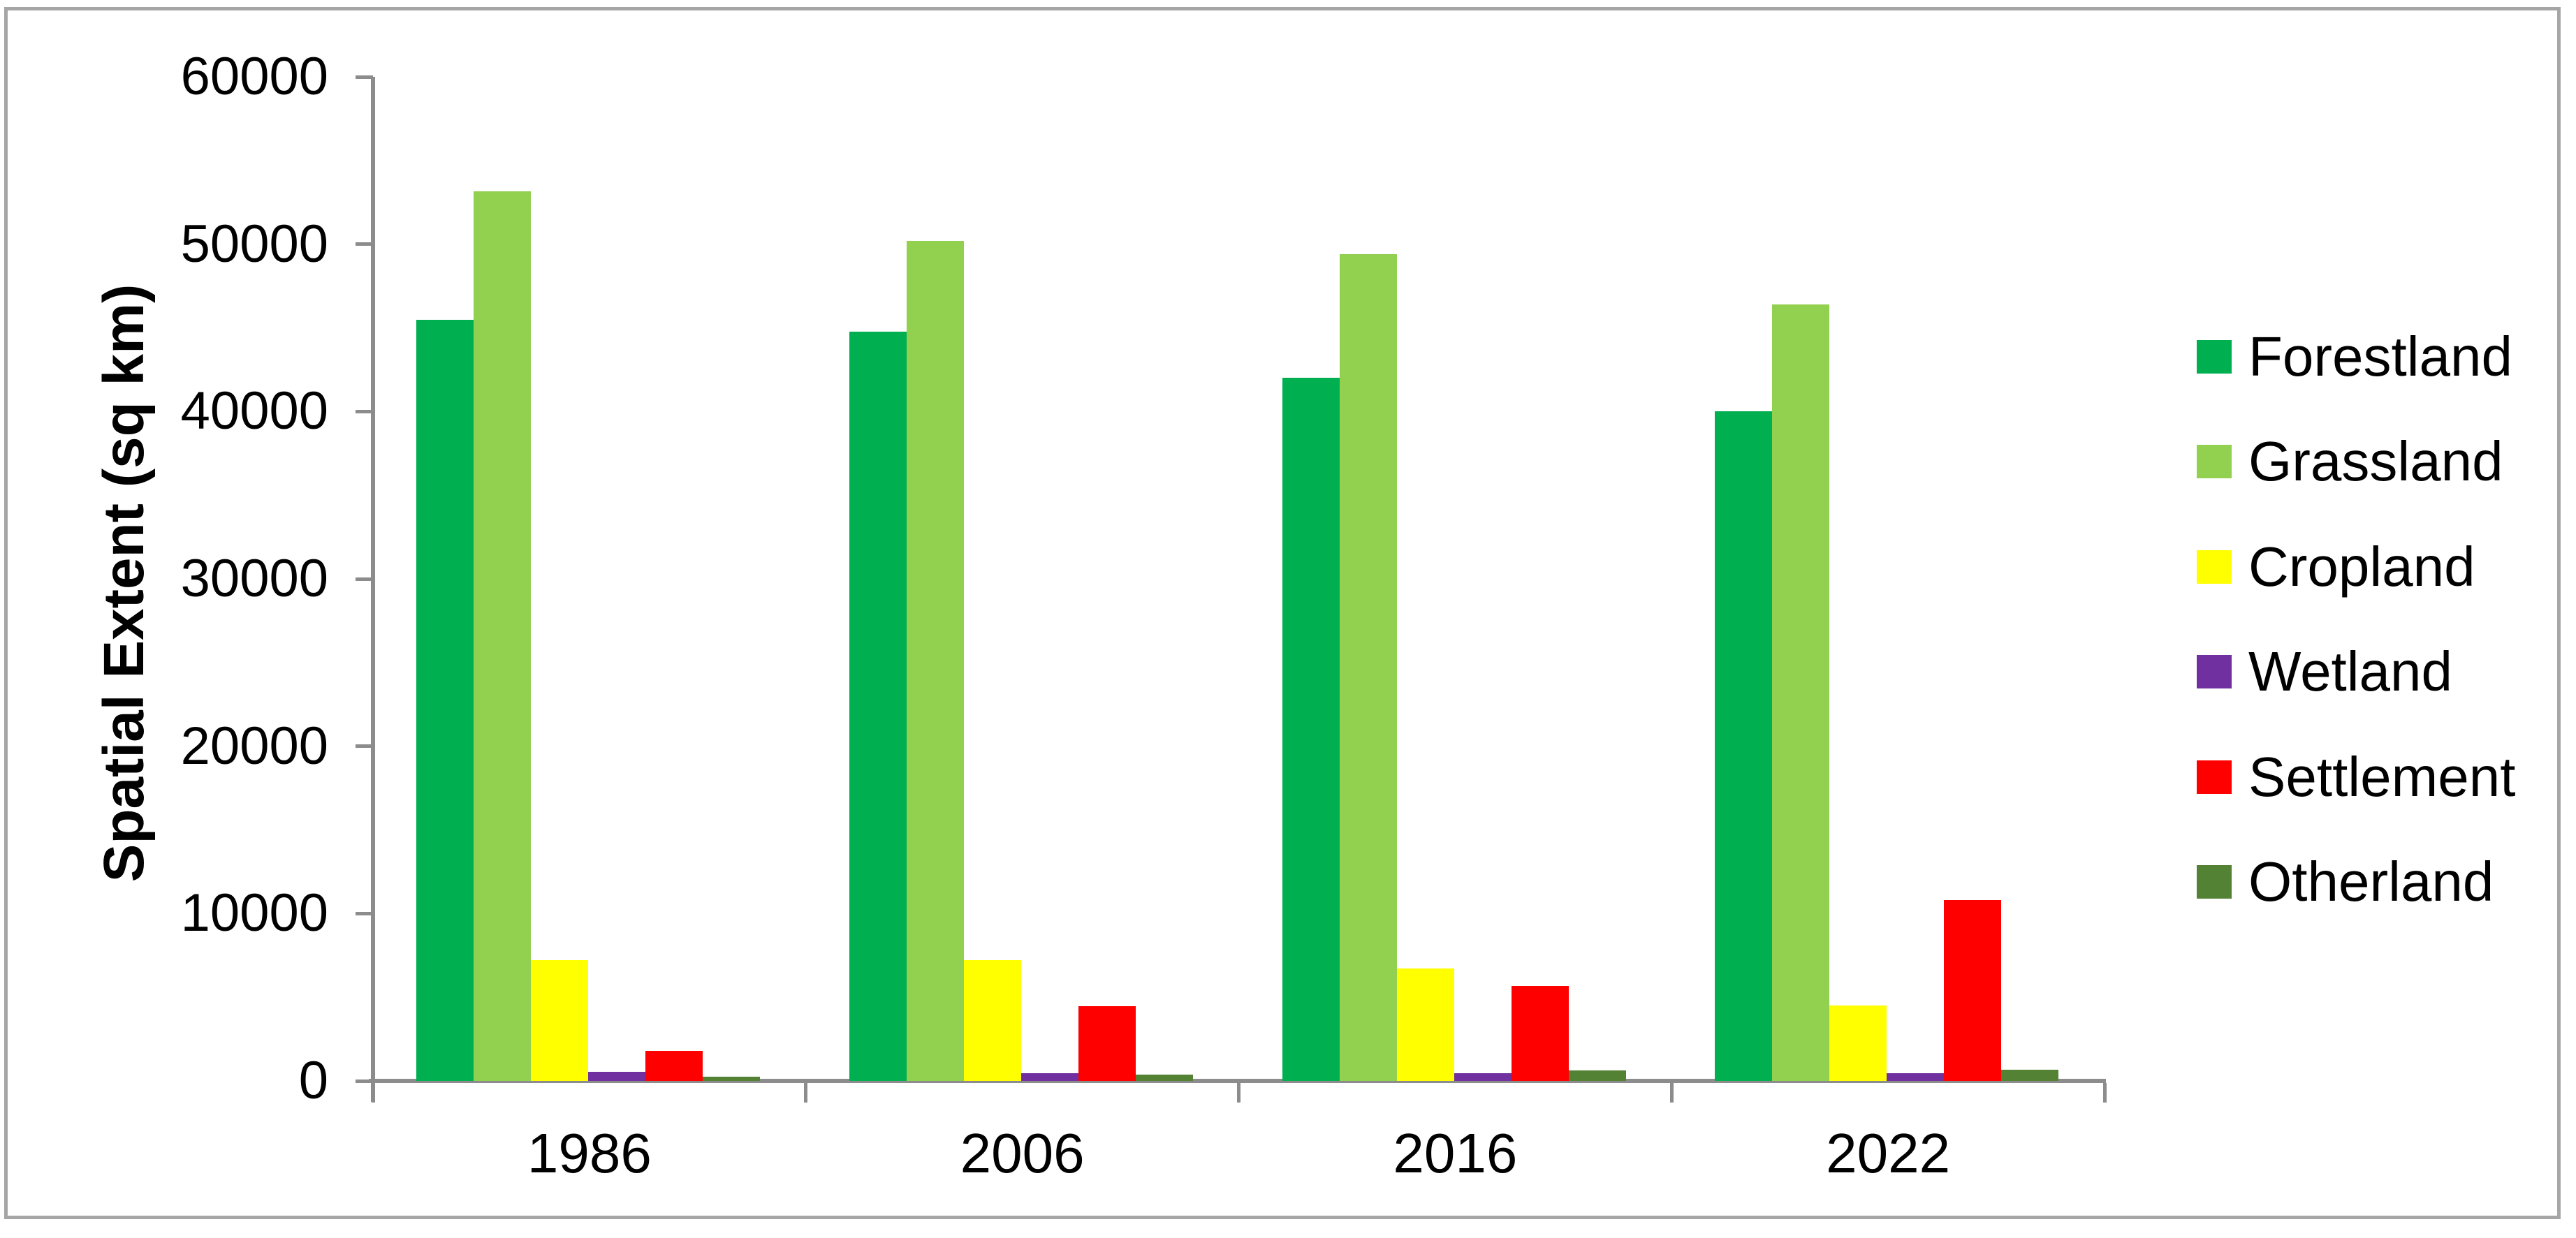 The width and height of the screenshot is (2576, 1238). I want to click on y-tick-label-30000: 30000, so click(254, 578).